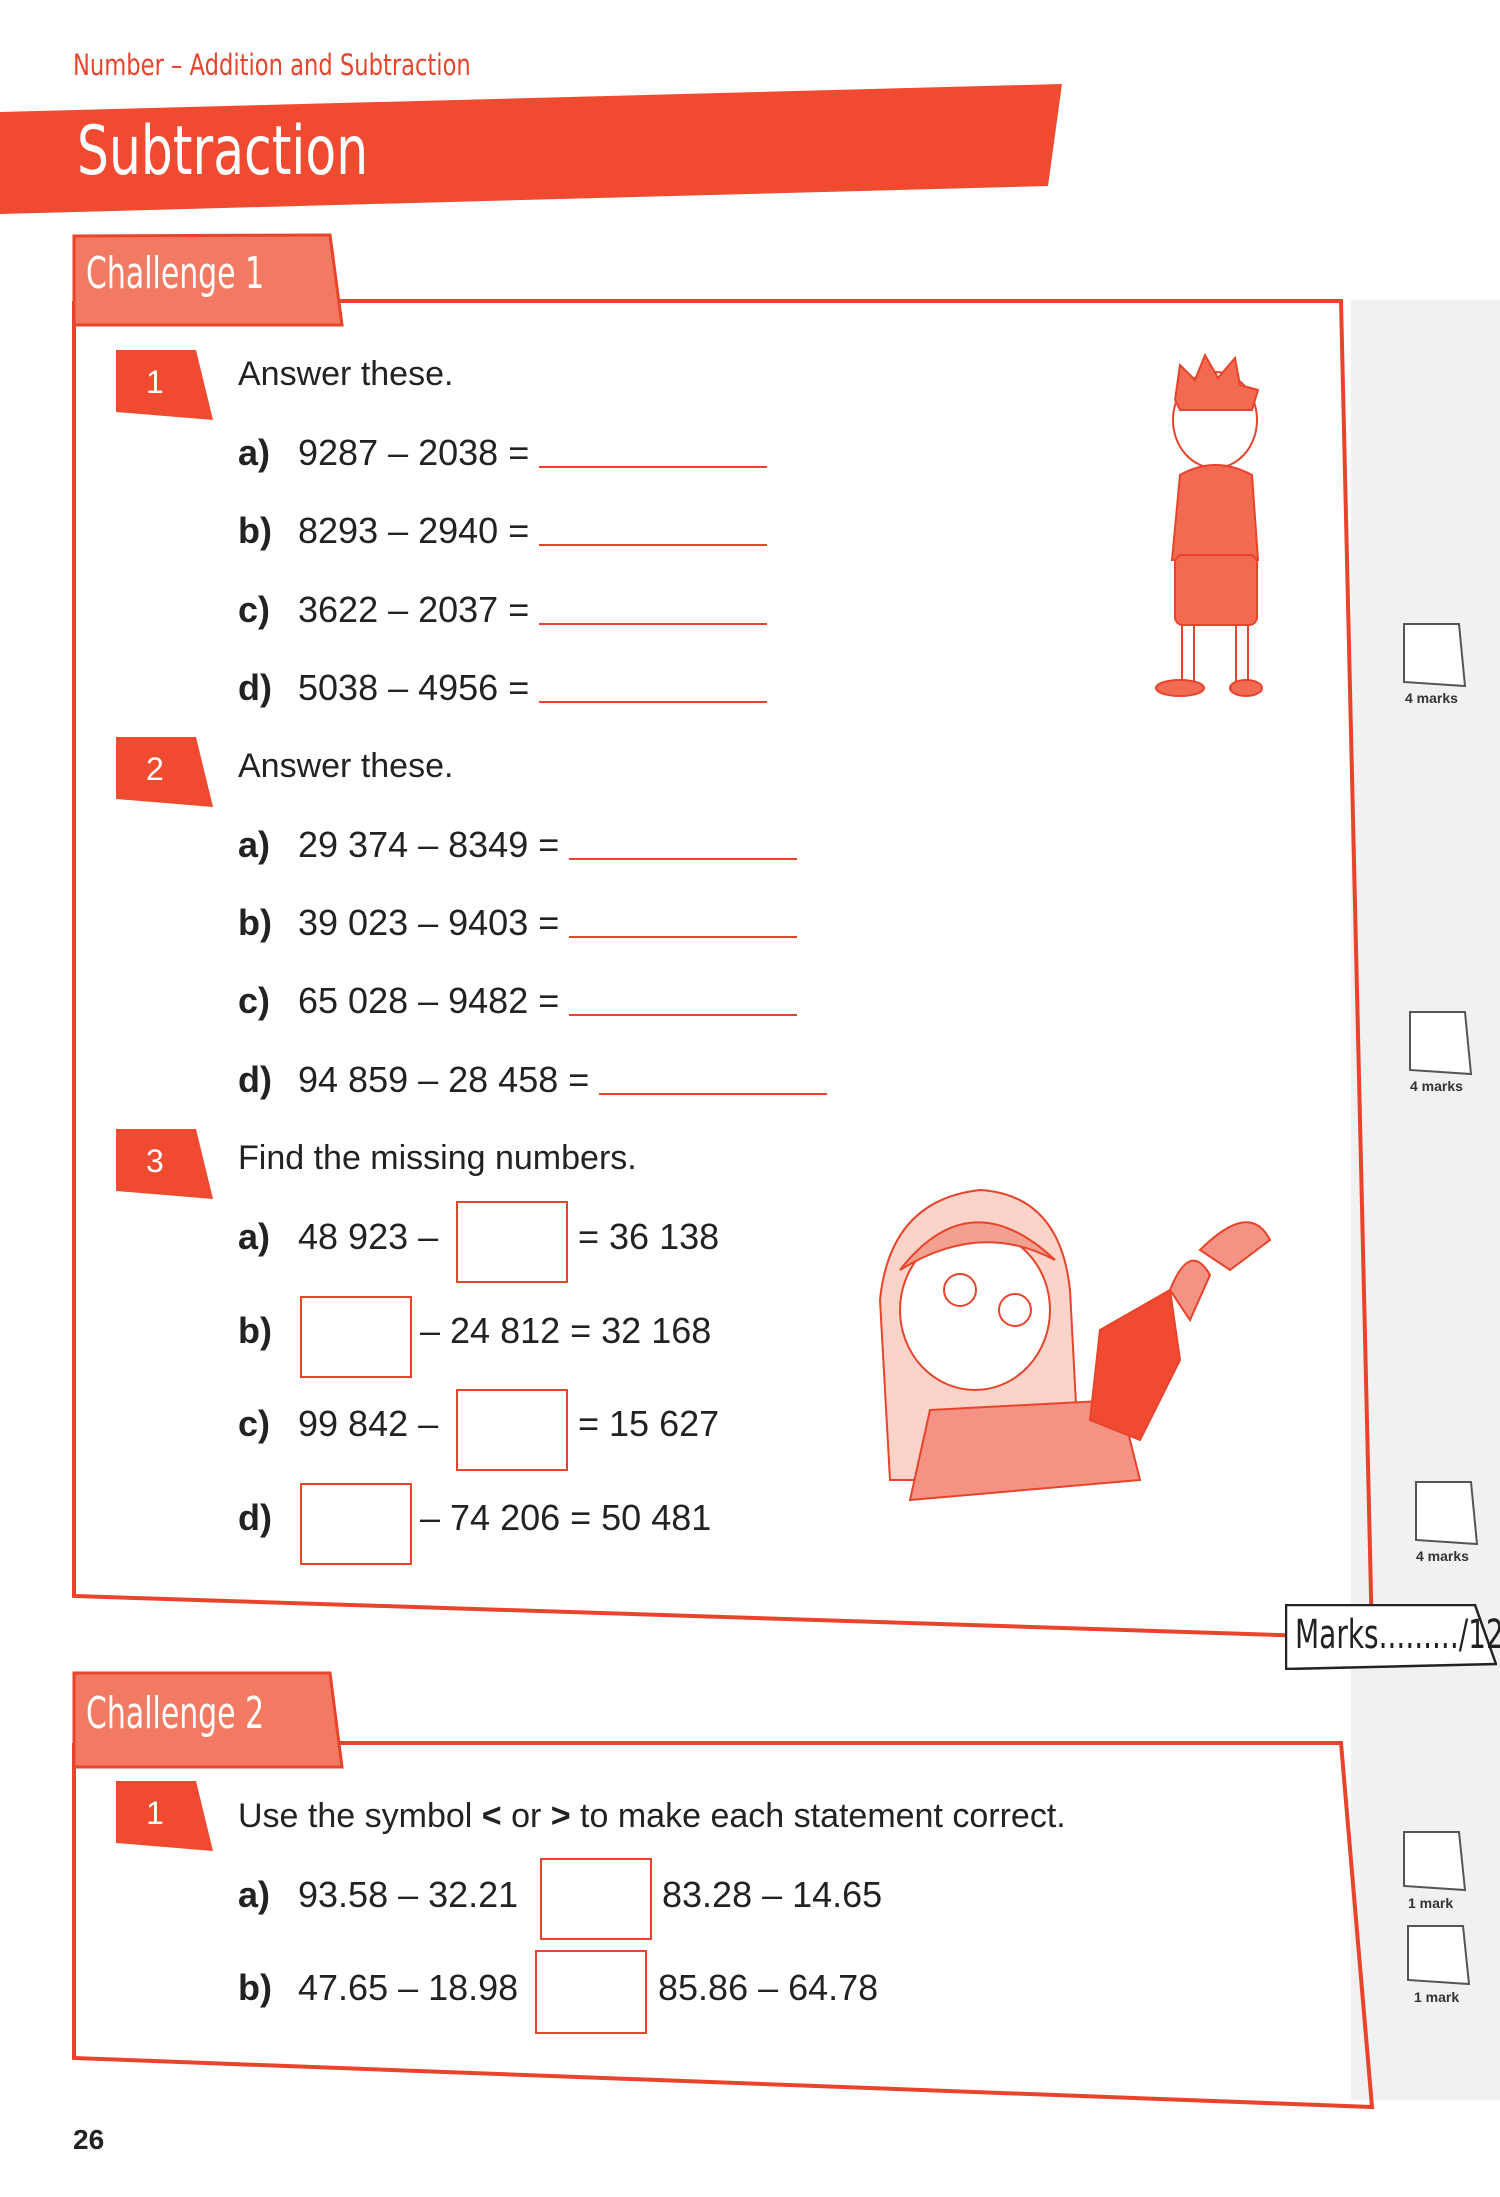 This screenshot has width=1500, height=2197. I want to click on question-item: b) 39 023 – 9403 =, so click(518, 923).